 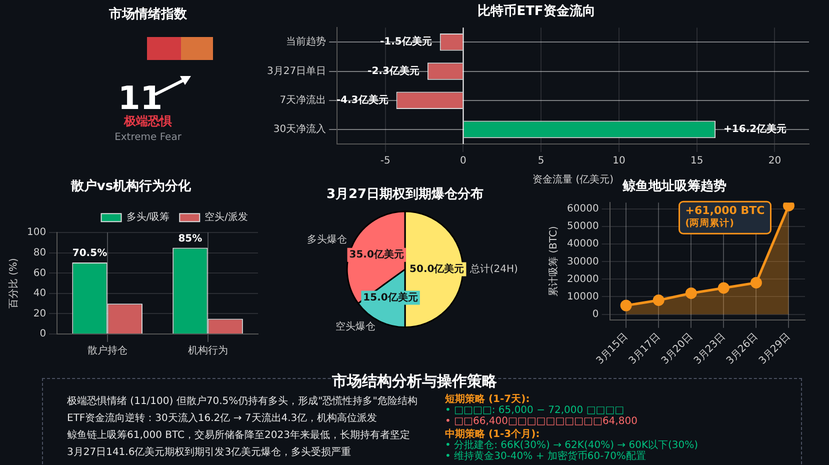 I want to click on data-label: 85%, so click(x=190, y=238).